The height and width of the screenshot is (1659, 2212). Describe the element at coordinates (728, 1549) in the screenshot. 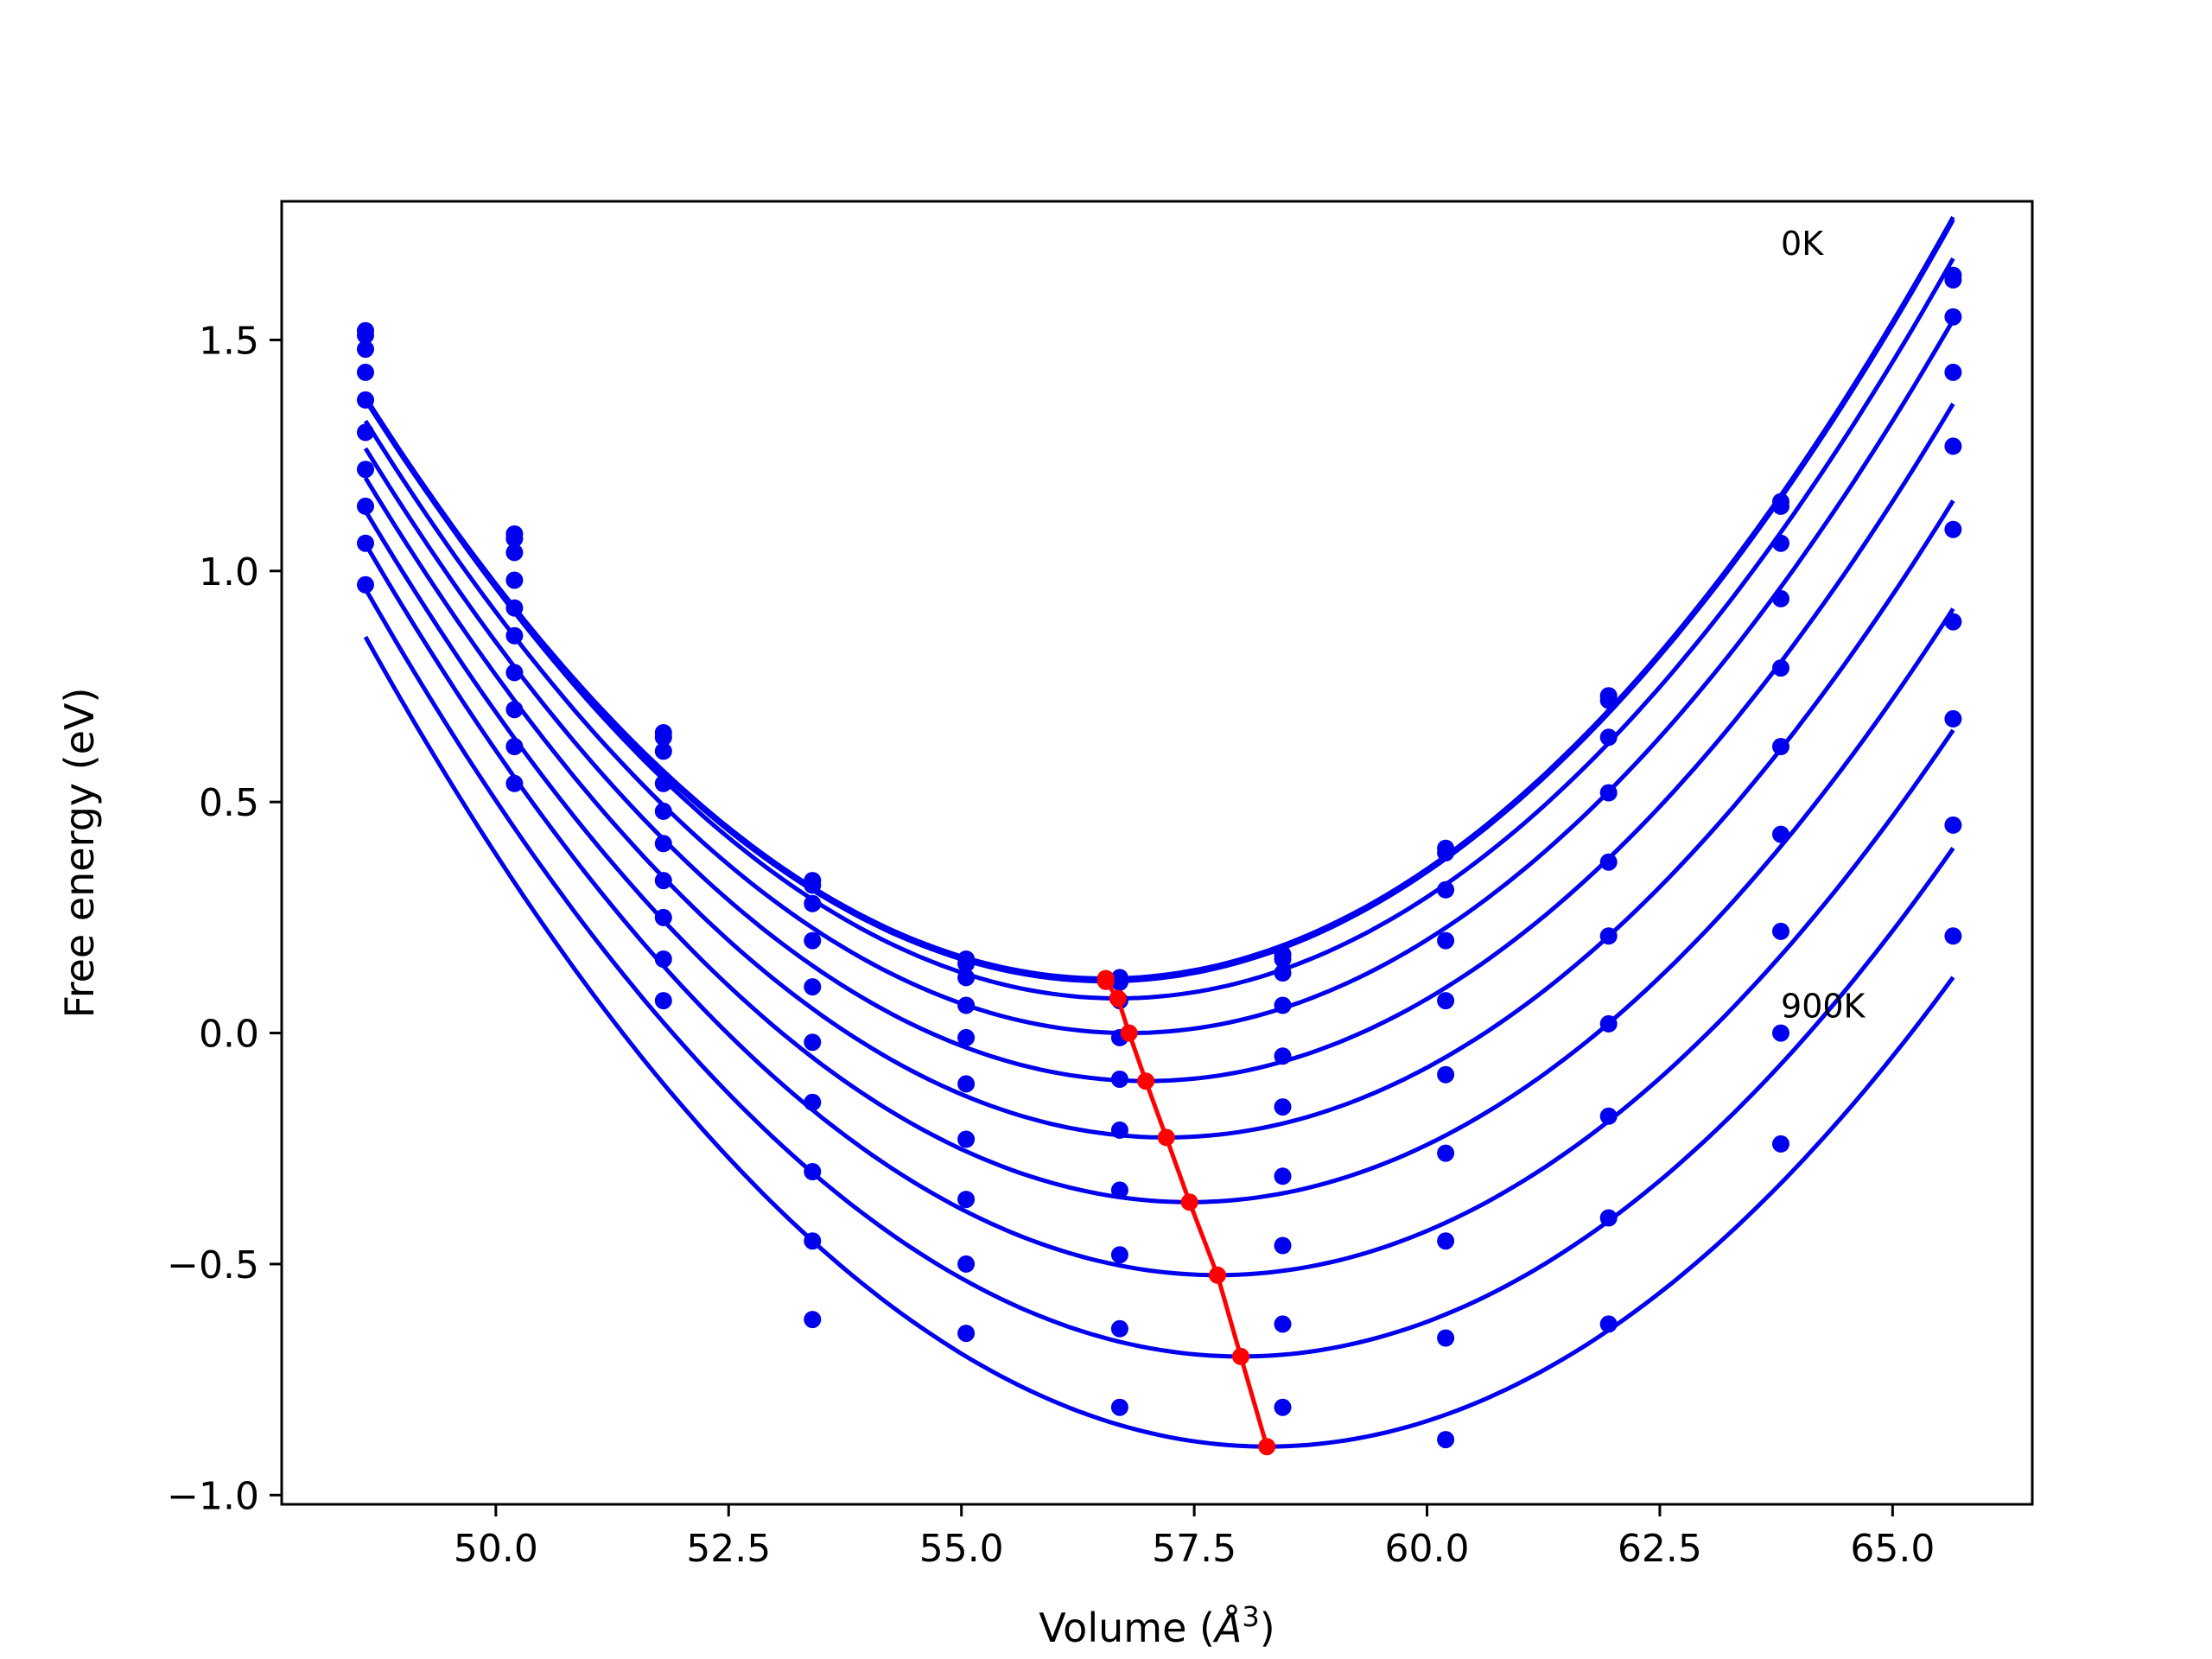

I see `x-tick-label: 52.5` at that location.